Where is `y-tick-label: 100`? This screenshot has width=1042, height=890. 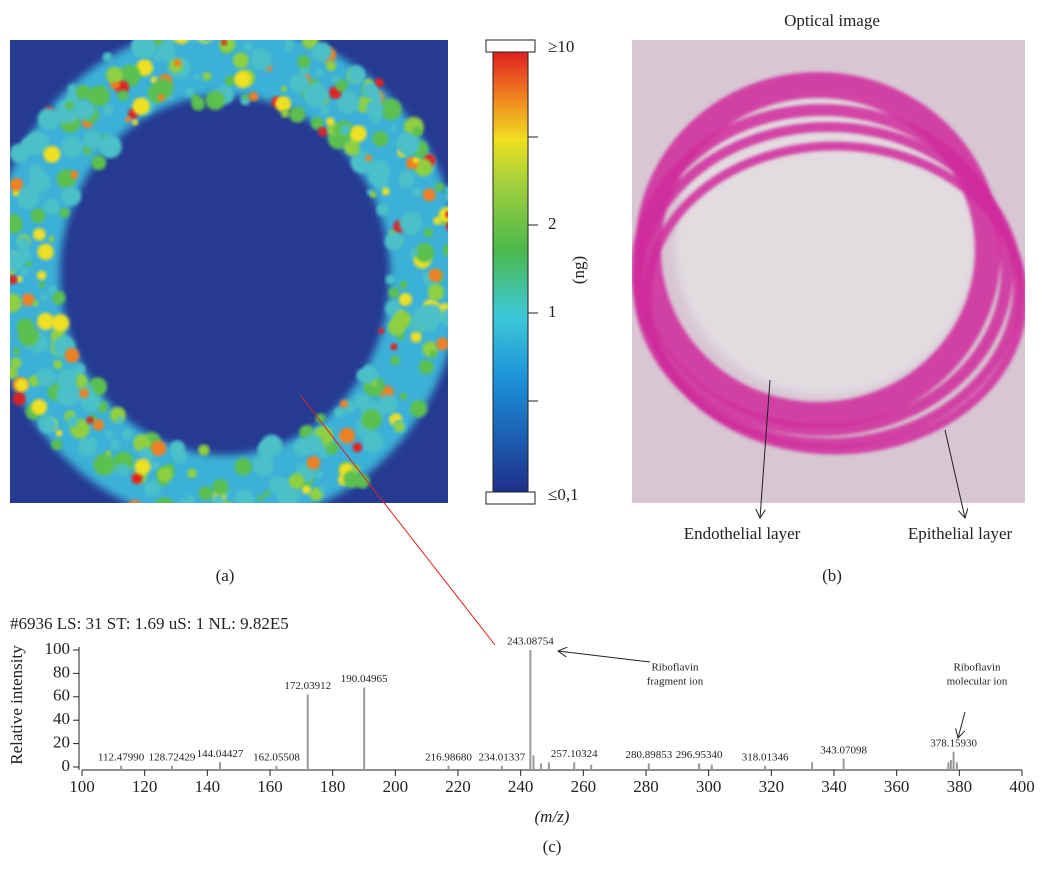 y-tick-label: 100 is located at coordinates (58, 648).